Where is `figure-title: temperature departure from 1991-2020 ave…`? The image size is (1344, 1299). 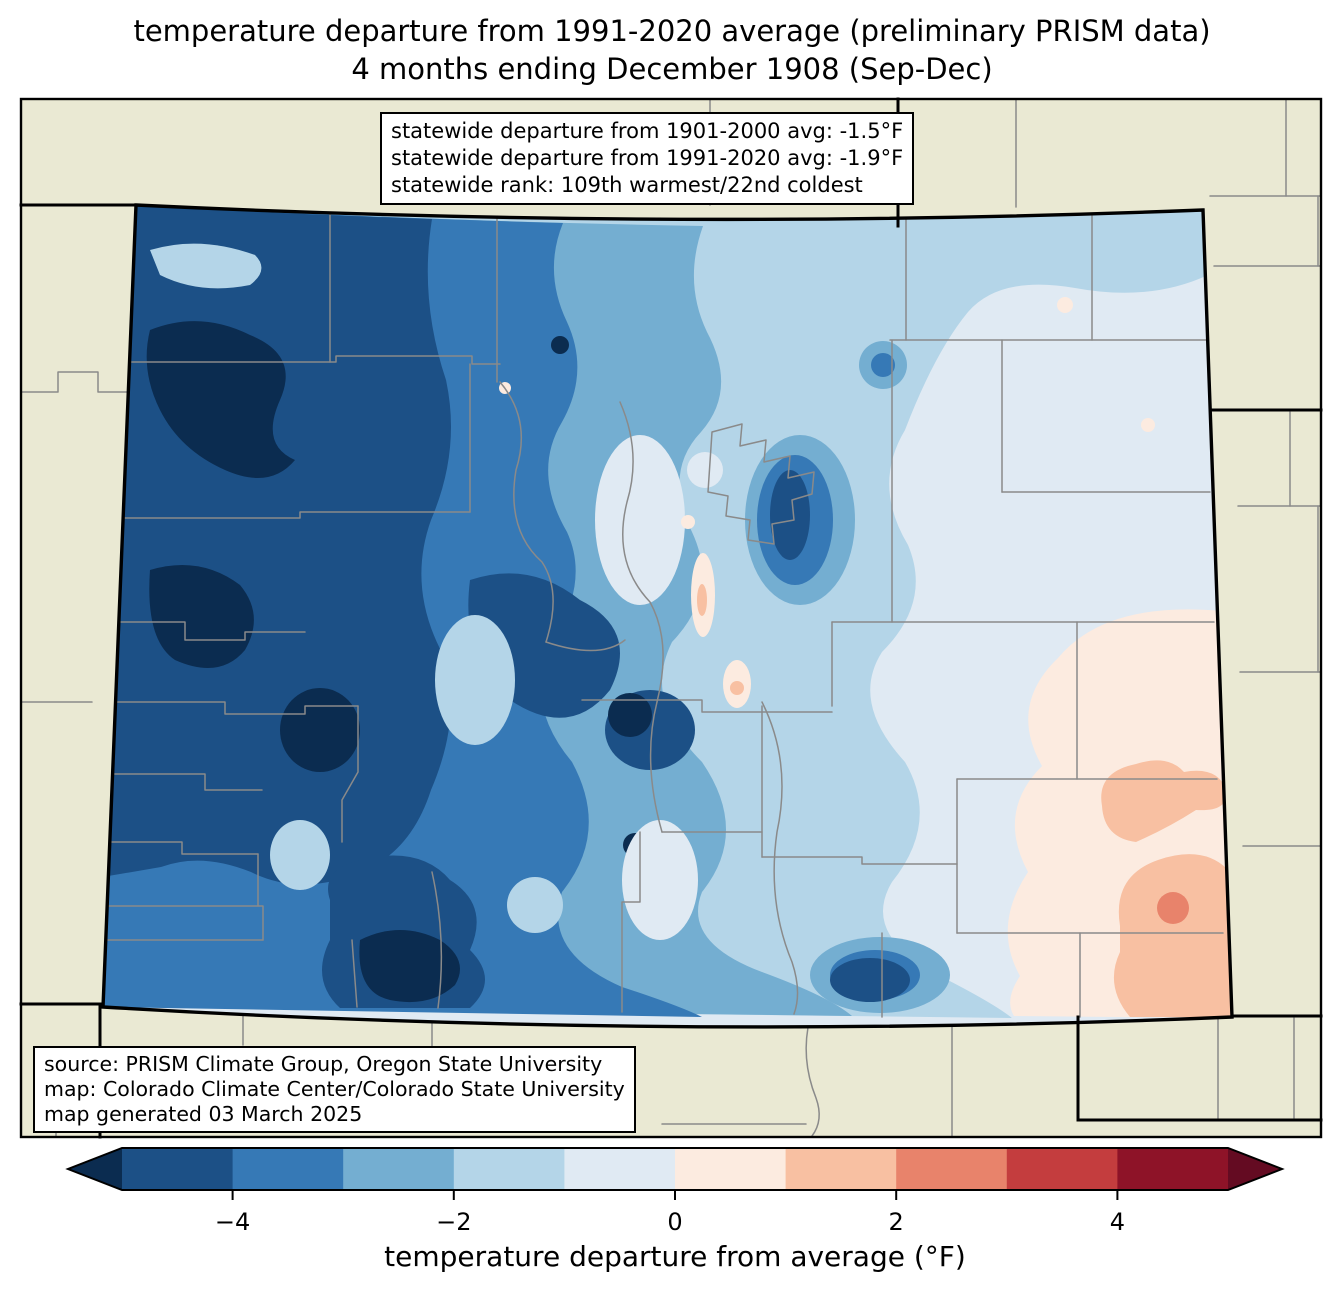 figure-title: temperature departure from 1991-2020 ave… is located at coordinates (672, 50).